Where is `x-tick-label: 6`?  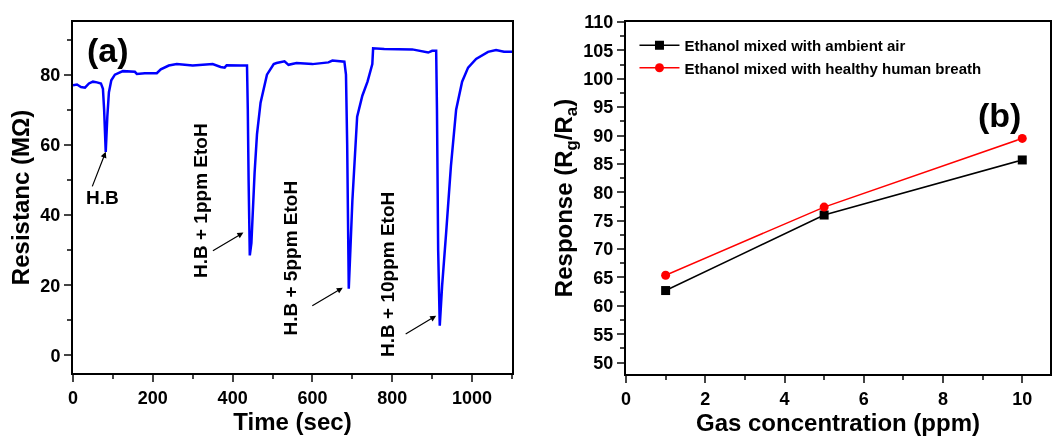
x-tick-label: 6 is located at coordinates (863, 398).